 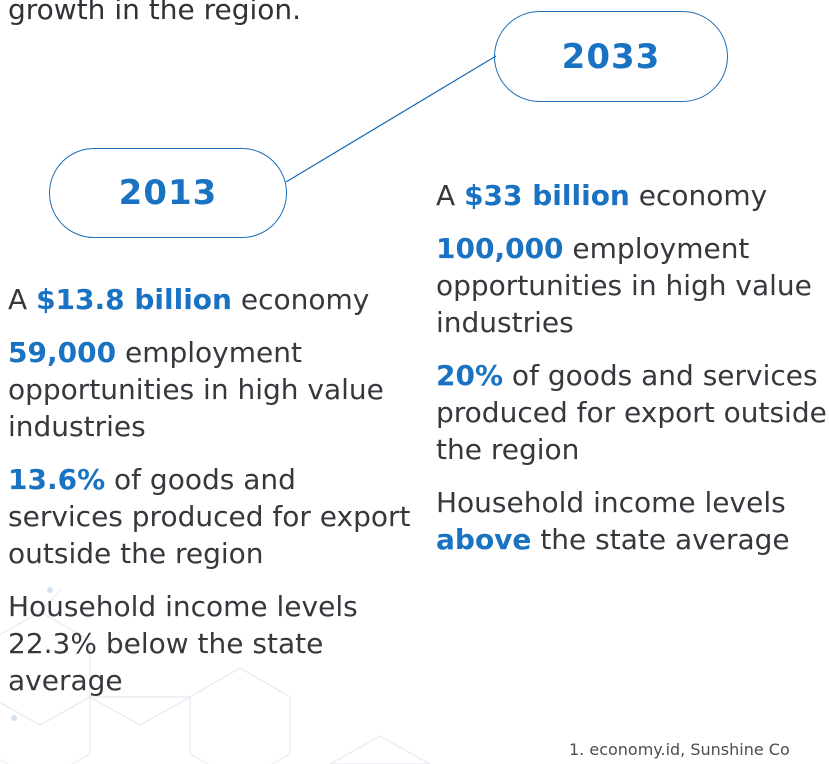 I want to click on income-prefix: Household income levels, so click(x=611, y=502).